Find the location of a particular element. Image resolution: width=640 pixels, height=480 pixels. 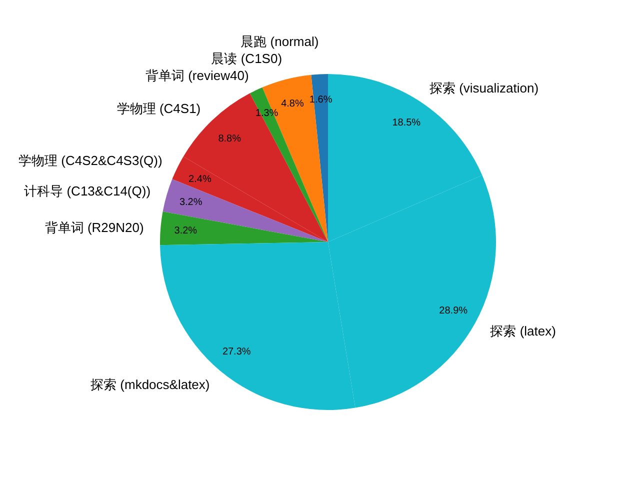

data-label: 8.8% is located at coordinates (230, 138).